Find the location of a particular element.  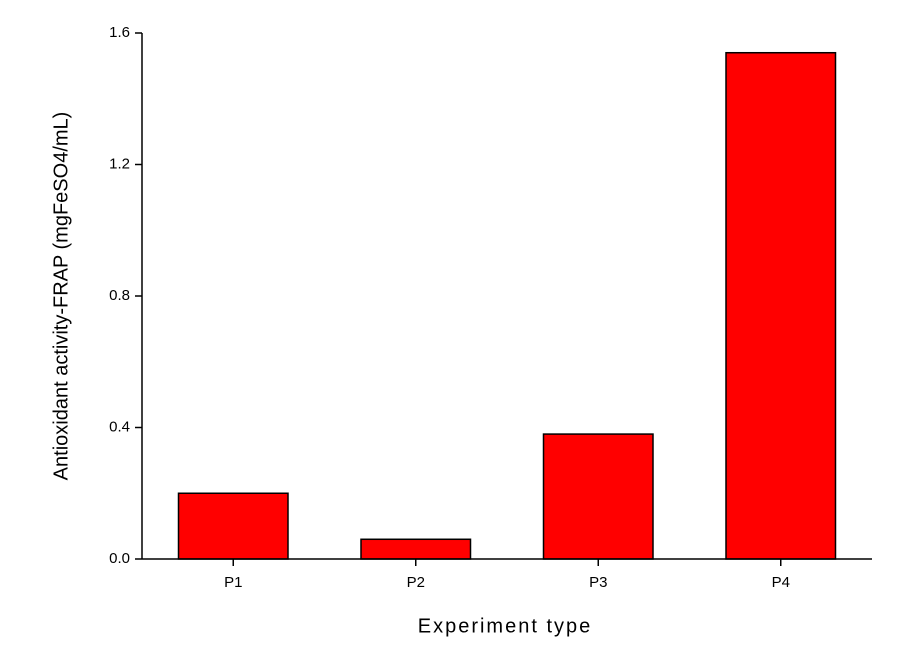

y-tick-label: 0.8 is located at coordinates (119, 295).